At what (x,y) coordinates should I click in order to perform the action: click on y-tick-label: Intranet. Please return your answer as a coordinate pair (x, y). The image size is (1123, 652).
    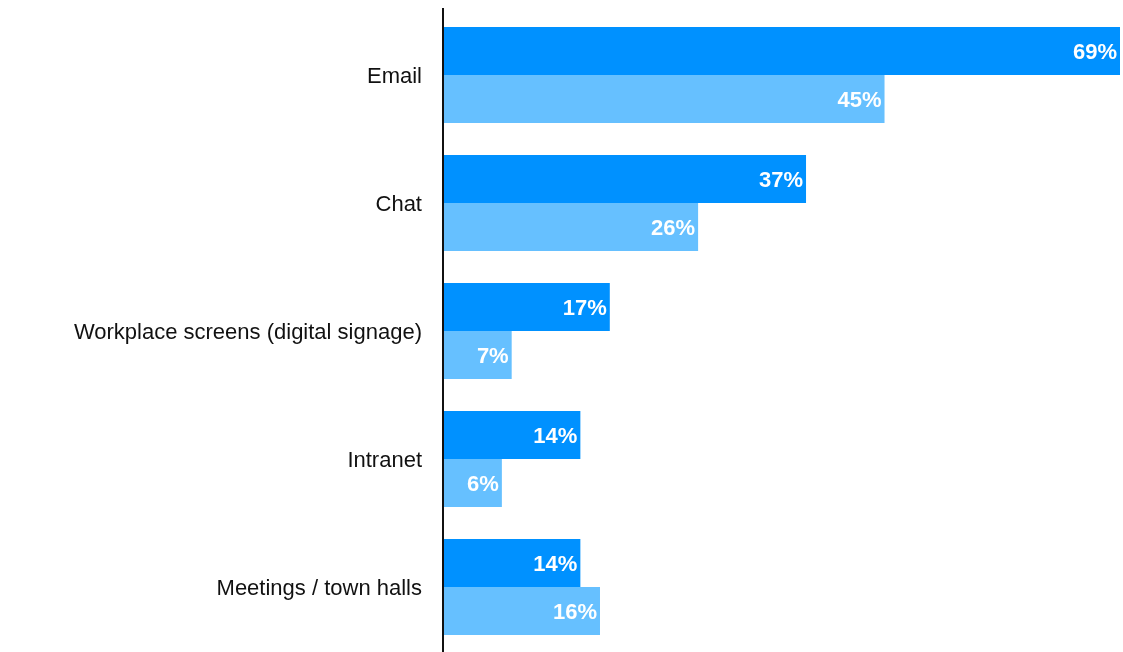
    Looking at the image, I should click on (384, 459).